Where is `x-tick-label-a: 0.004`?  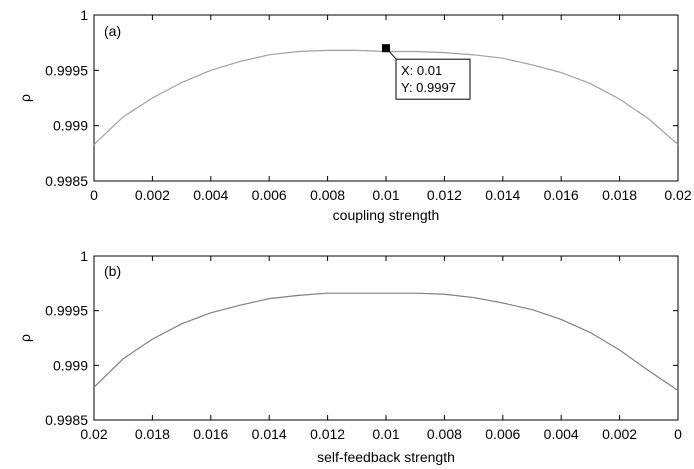 x-tick-label-a: 0.004 is located at coordinates (210, 195).